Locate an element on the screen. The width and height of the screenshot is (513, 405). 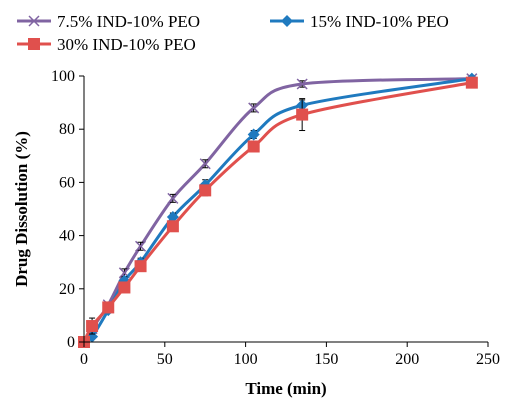
x-tick-label: 100 is located at coordinates (246, 359).